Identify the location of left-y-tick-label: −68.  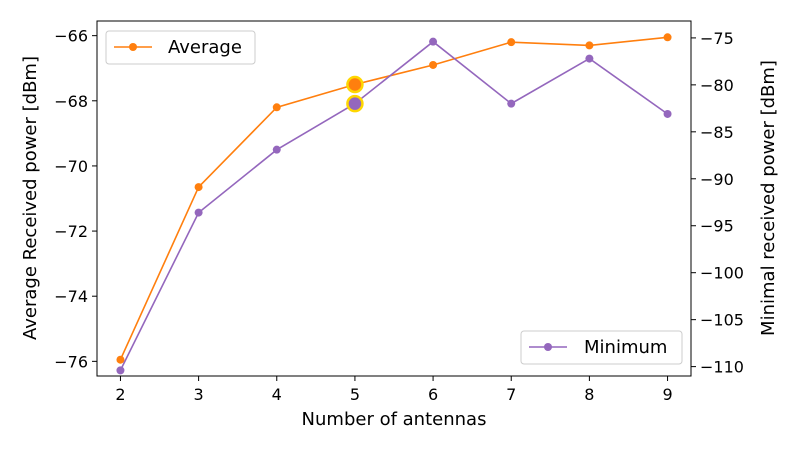
(71, 101).